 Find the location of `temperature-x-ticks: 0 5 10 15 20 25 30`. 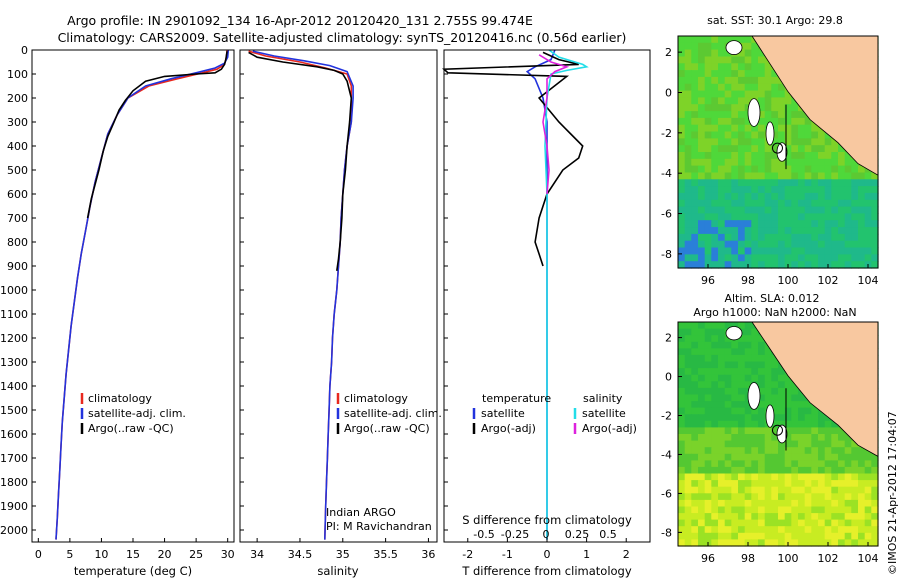

temperature-x-ticks: 0 5 10 15 20 25 30 is located at coordinates (135, 549).